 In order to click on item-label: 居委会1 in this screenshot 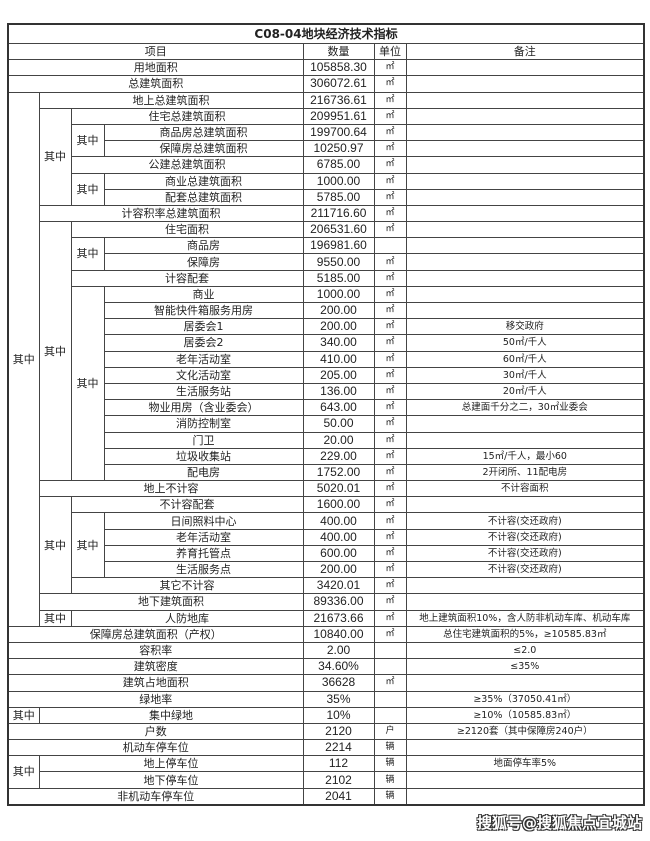, I will do `click(203, 327)`.